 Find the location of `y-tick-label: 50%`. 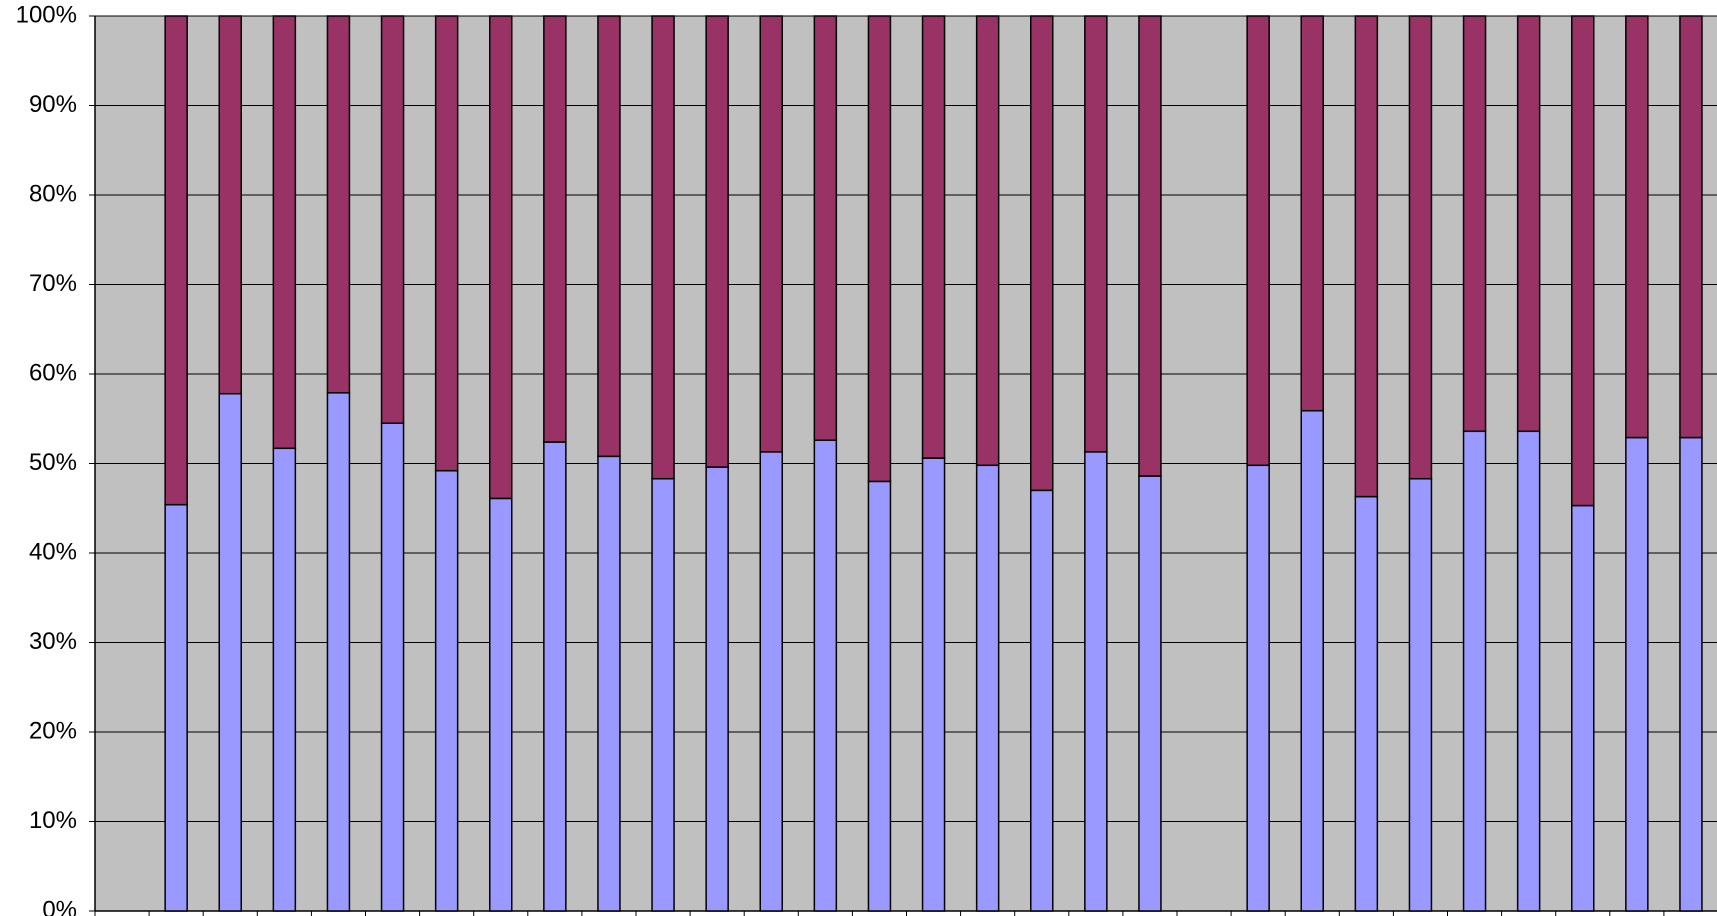

y-tick-label: 50% is located at coordinates (53, 462).